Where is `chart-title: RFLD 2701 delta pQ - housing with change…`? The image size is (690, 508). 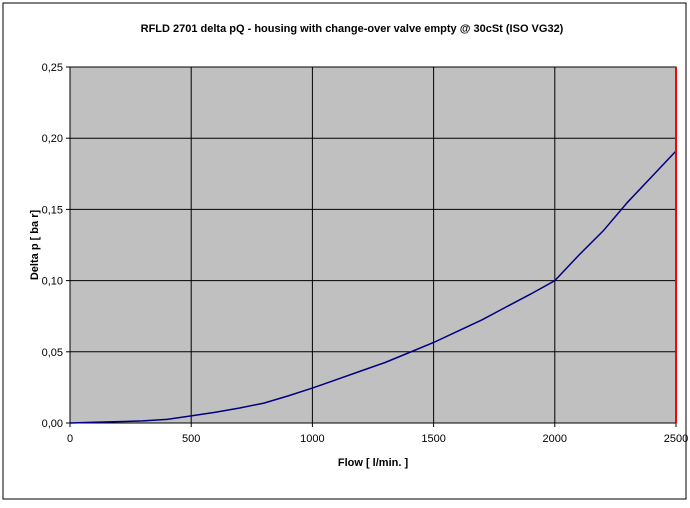
chart-title: RFLD 2701 delta pQ - housing with change… is located at coordinates (352, 29).